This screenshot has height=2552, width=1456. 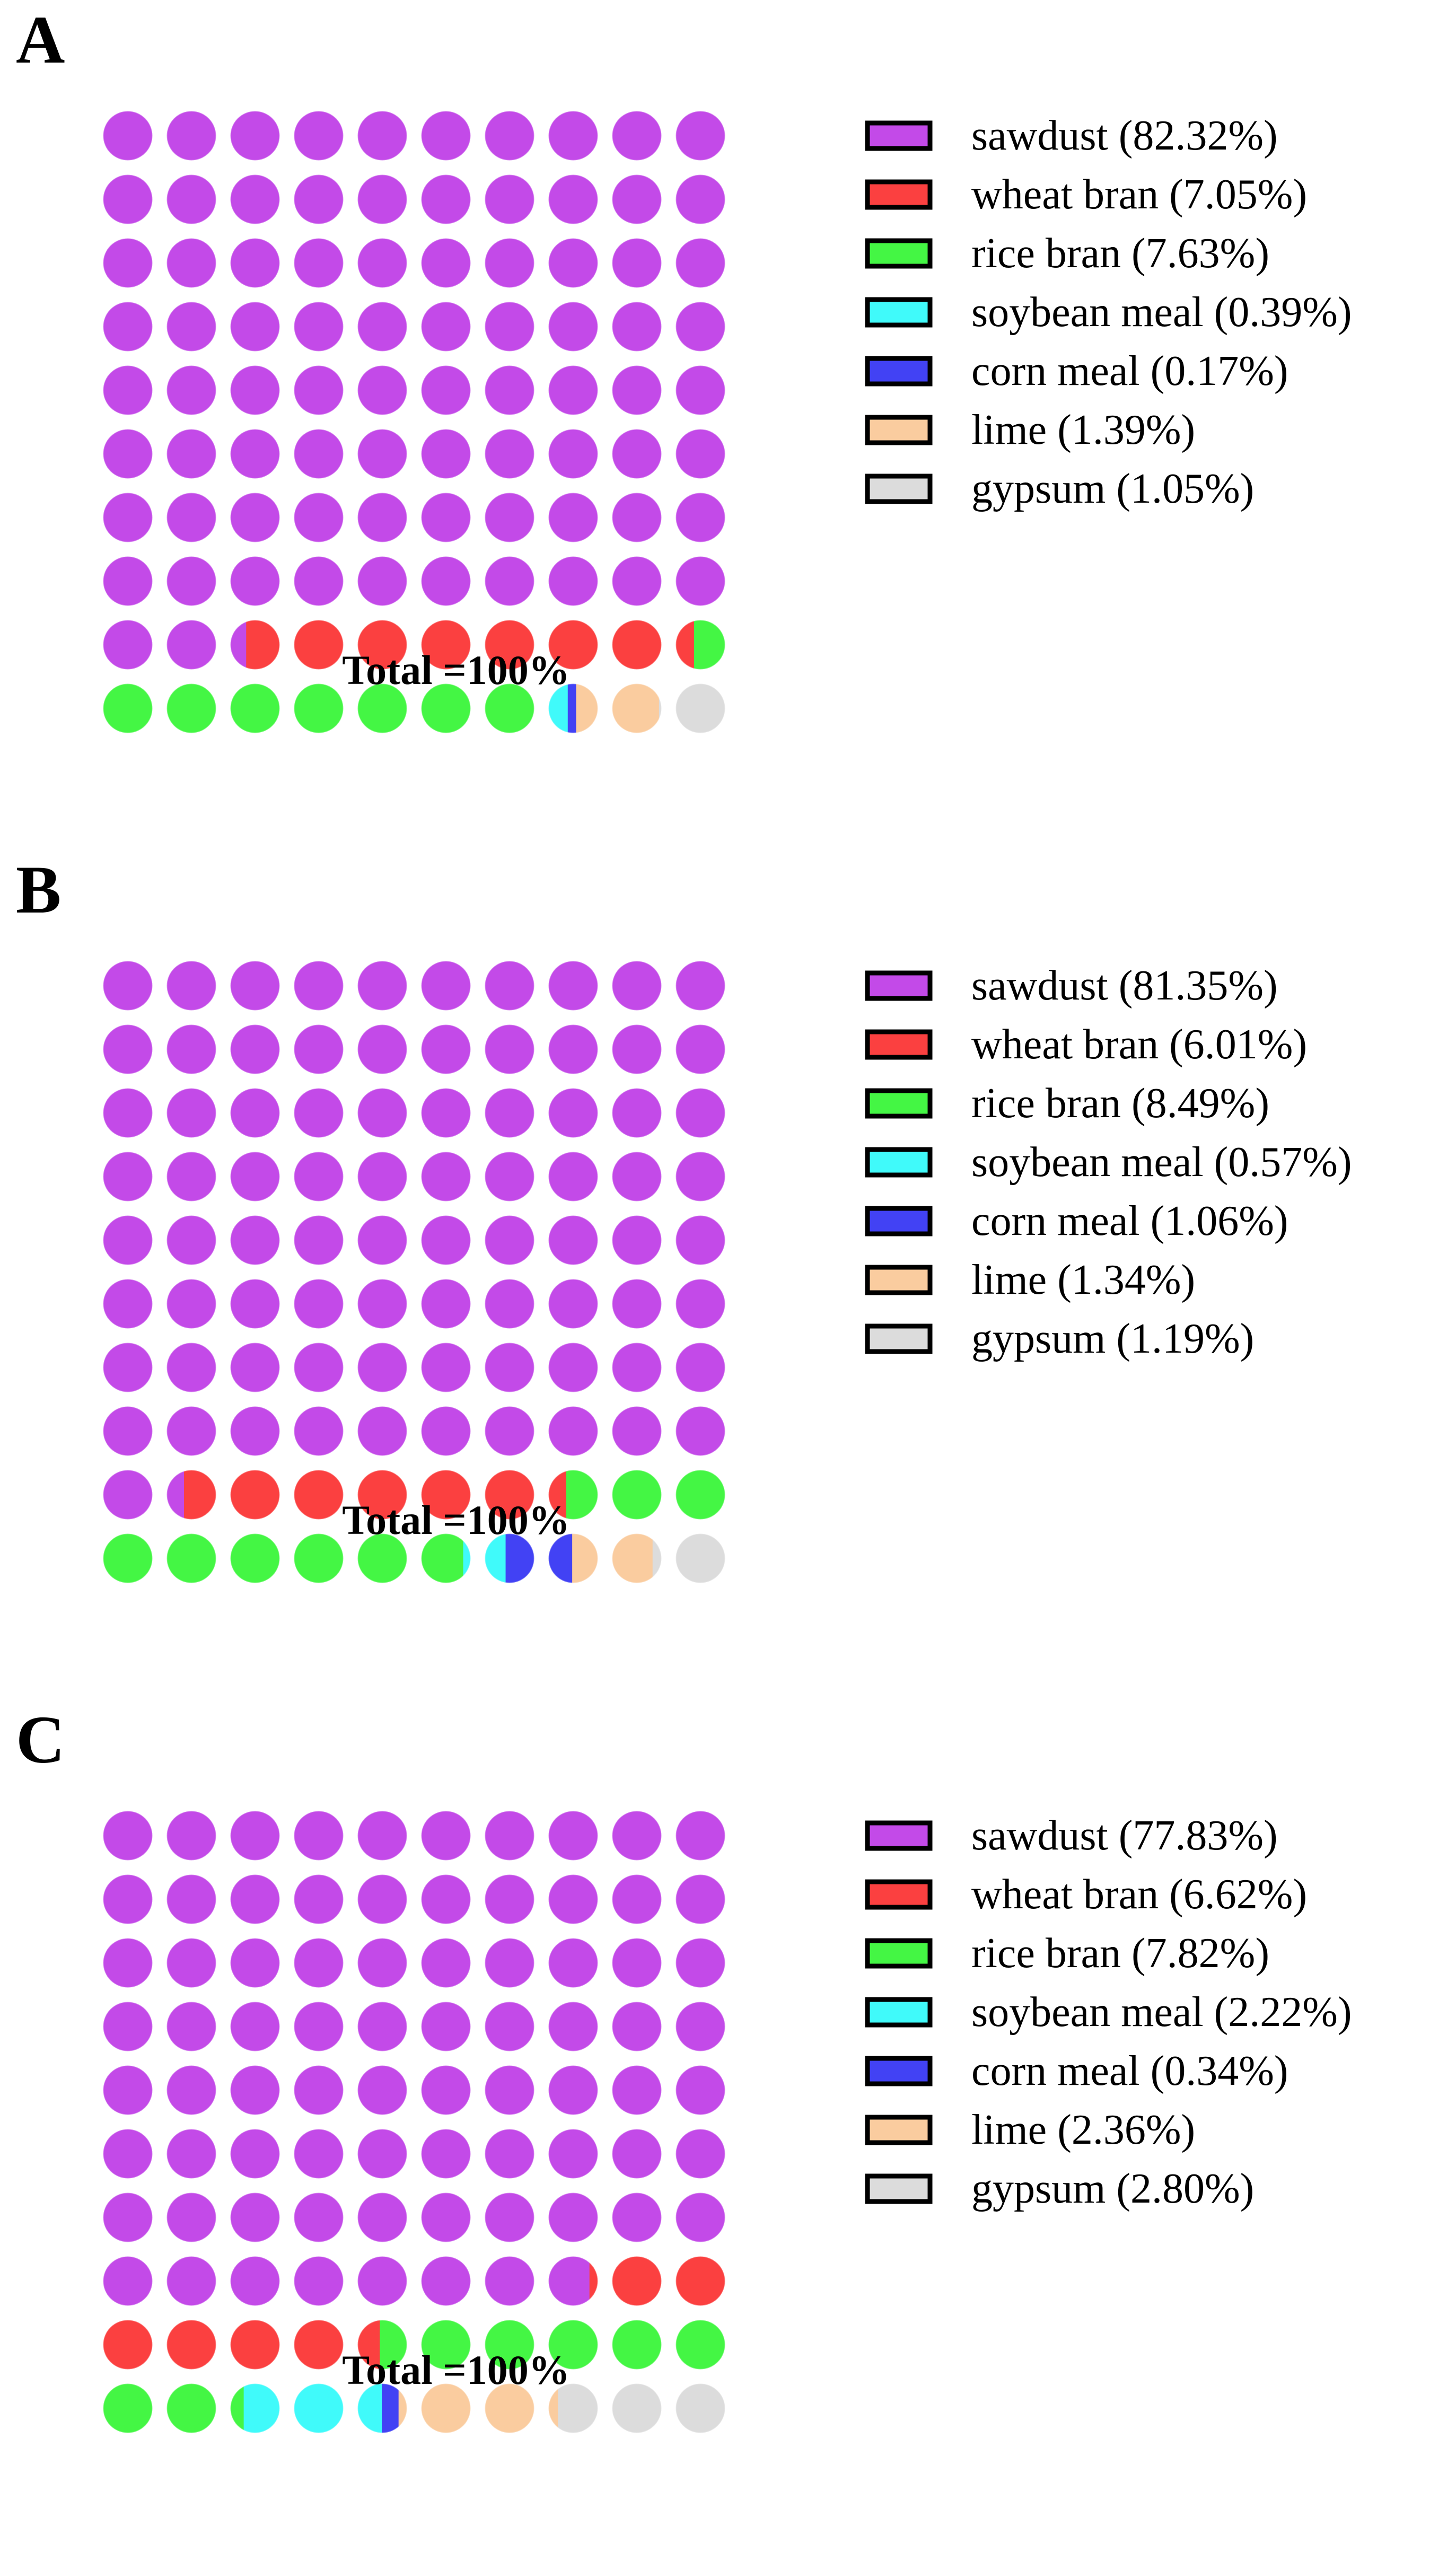 I want to click on waffle-segment-gypsum, so click(x=637, y=2408).